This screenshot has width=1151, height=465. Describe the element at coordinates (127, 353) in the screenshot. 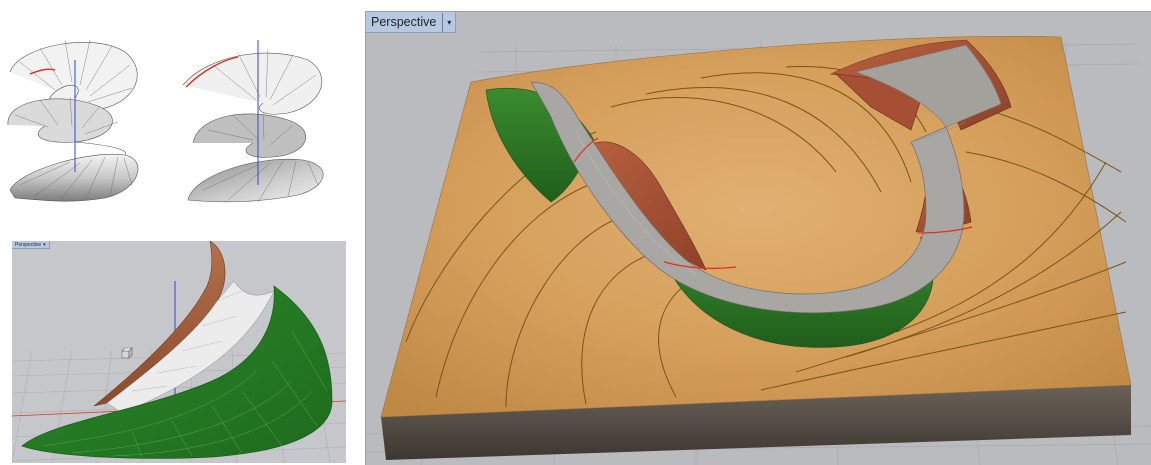

I see `view-cube-icon` at that location.